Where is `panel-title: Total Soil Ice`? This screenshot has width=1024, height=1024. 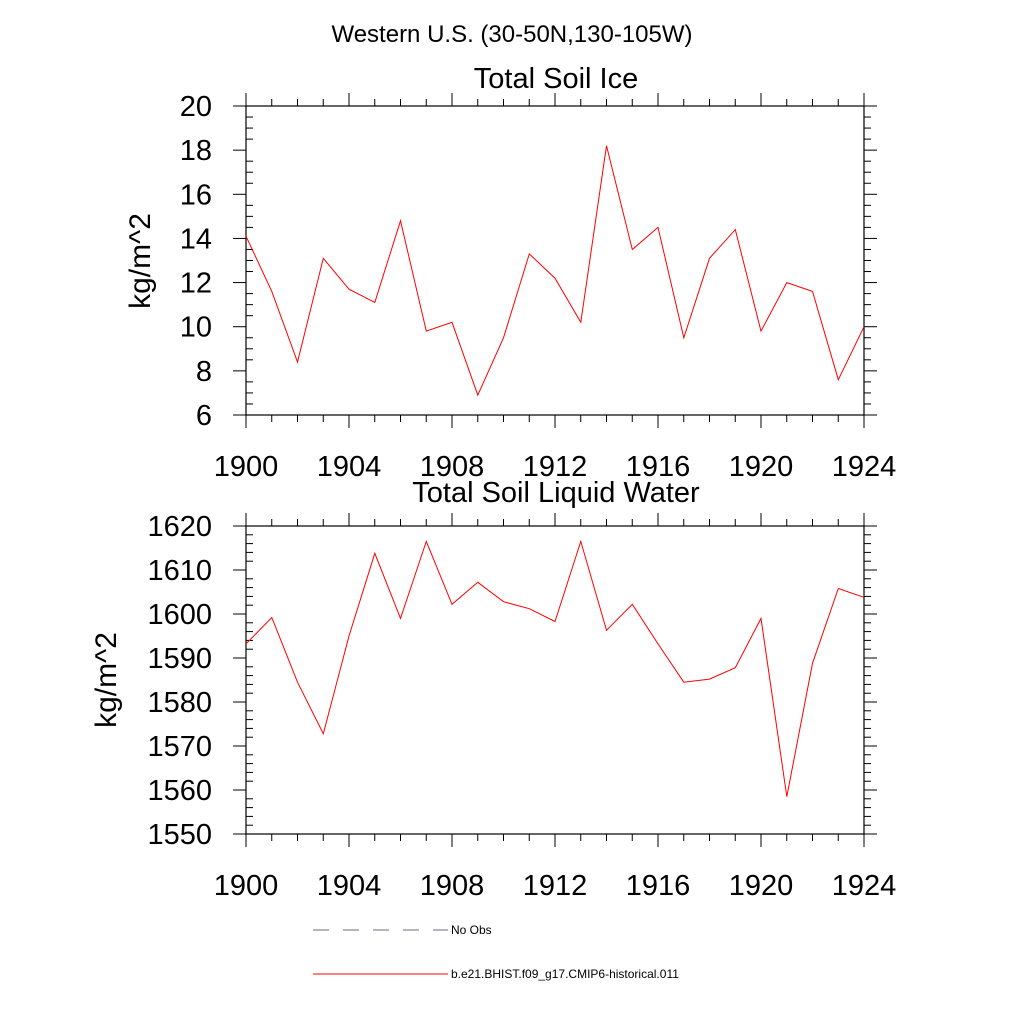 panel-title: Total Soil Ice is located at coordinates (556, 79).